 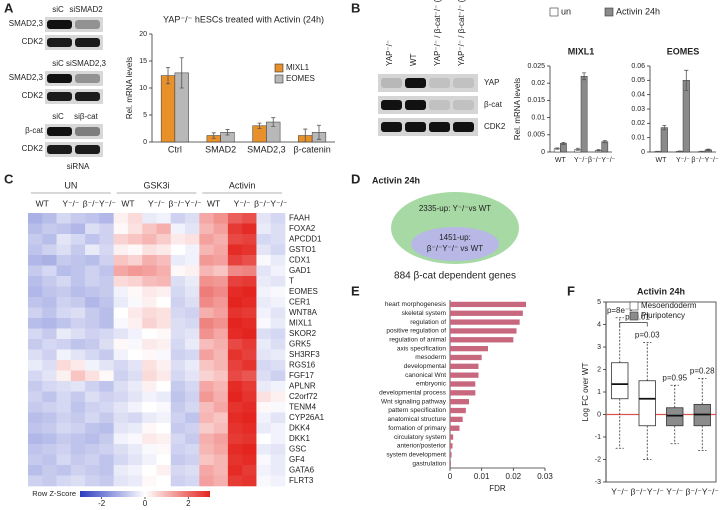 What do you see at coordinates (302, 385) in the screenshot?
I see `row-label: APLNR` at bounding box center [302, 385].